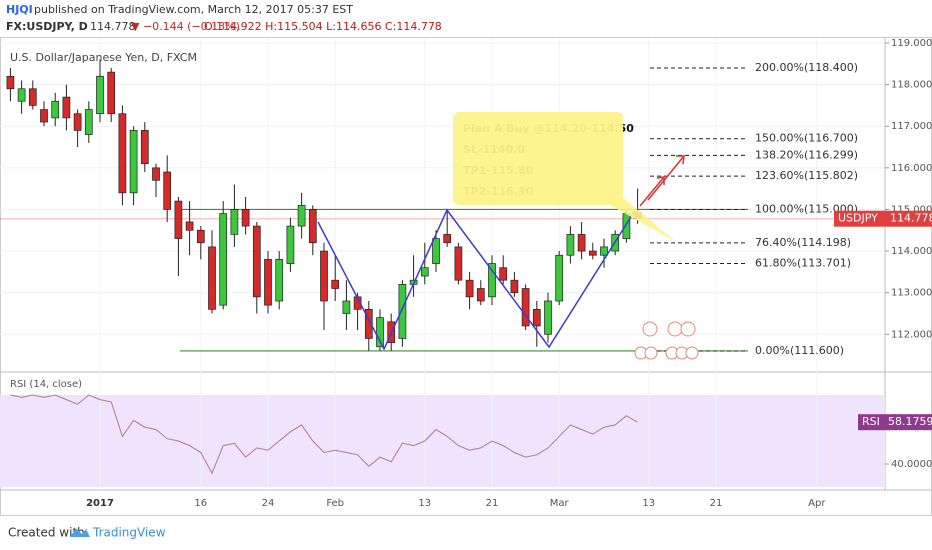 Image resolution: width=932 pixels, height=550 pixels. I want to click on x-tick-label: 24, so click(268, 503).